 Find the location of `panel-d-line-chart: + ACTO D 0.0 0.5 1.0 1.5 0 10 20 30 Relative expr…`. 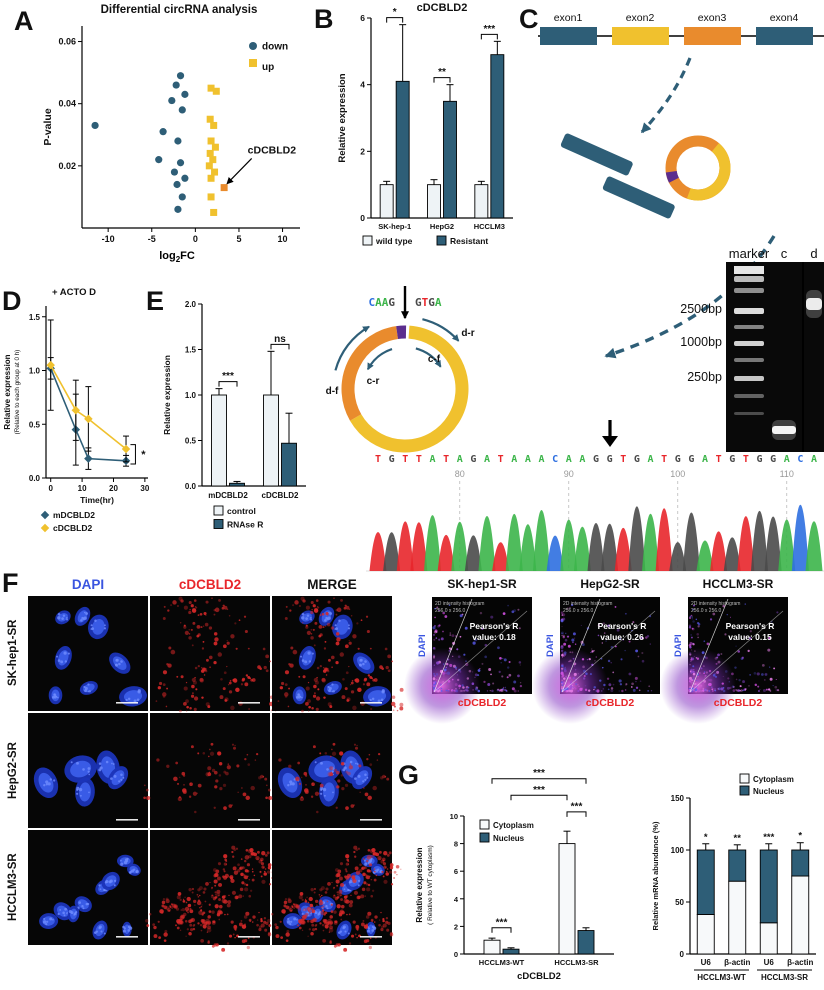

panel-d-line-chart: + ACTO D 0.0 0.5 1.0 1.5 0 10 20 30 Relative expr… is located at coordinates (76, 410).